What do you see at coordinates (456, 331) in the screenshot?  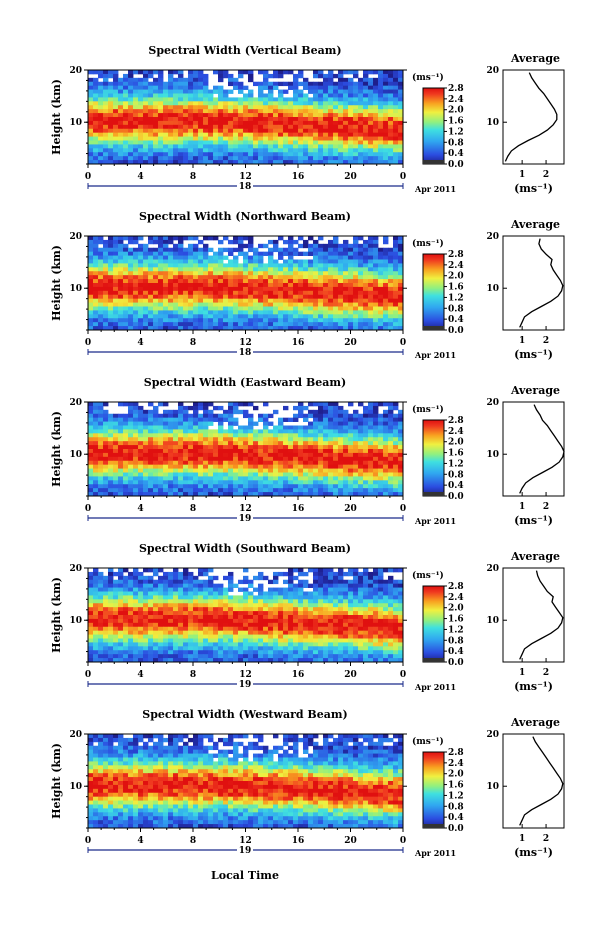 I see `colorbar-tick-label: 0.0` at bounding box center [456, 331].